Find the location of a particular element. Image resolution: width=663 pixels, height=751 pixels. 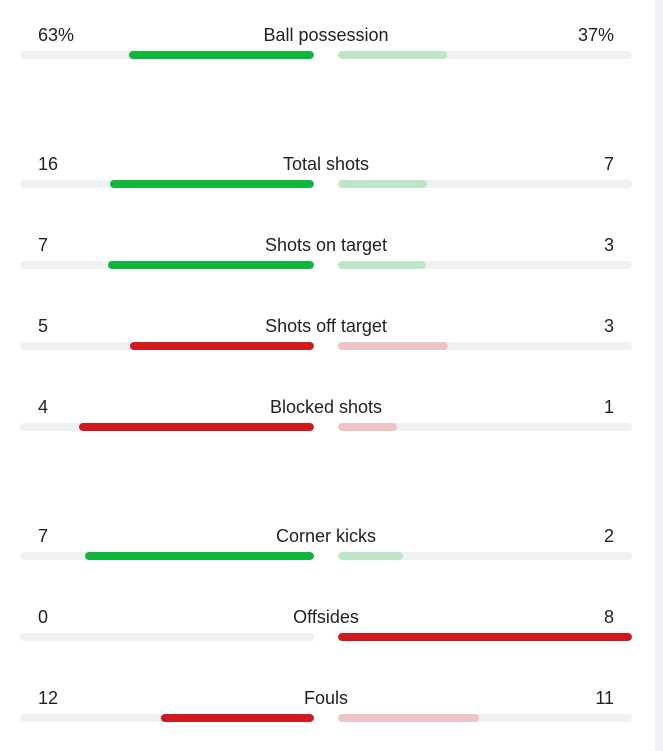

away-value: 11 is located at coordinates (604, 698).